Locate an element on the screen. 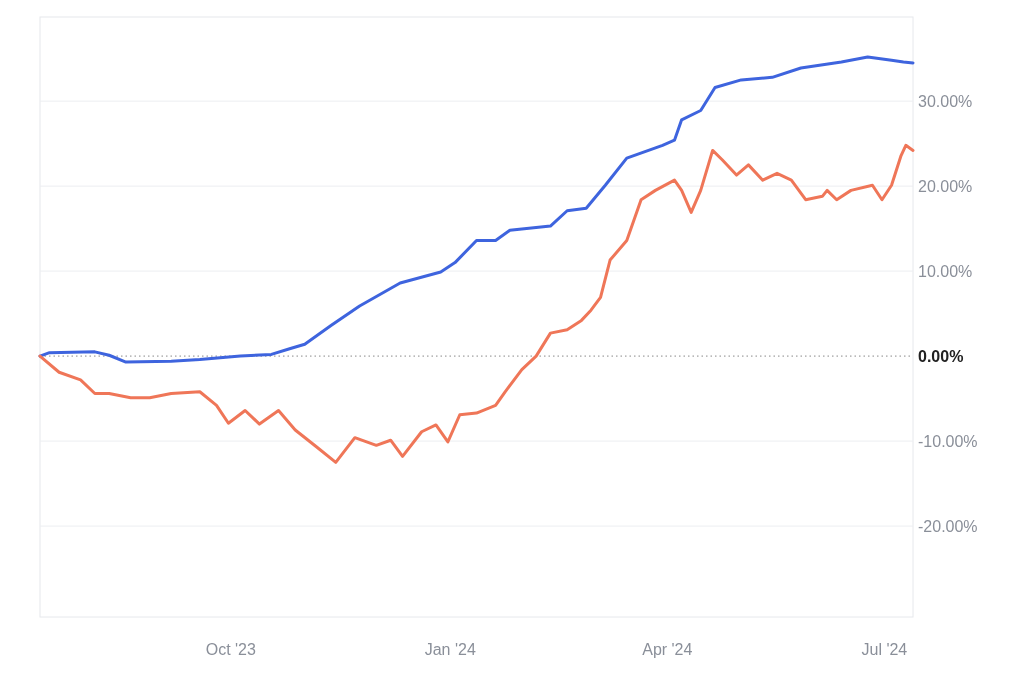 The image size is (1024, 683). y-tick-label: -20.00% is located at coordinates (948, 526).